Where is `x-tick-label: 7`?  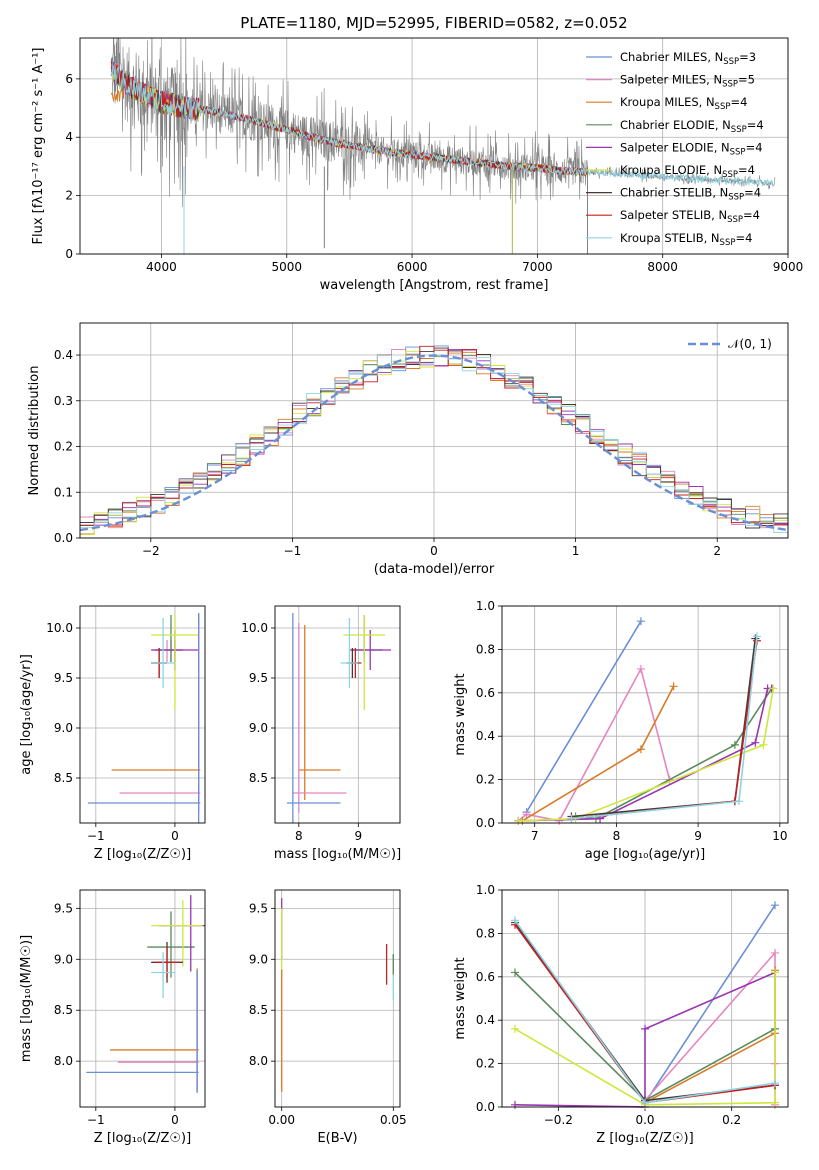 x-tick-label: 7 is located at coordinates (535, 836).